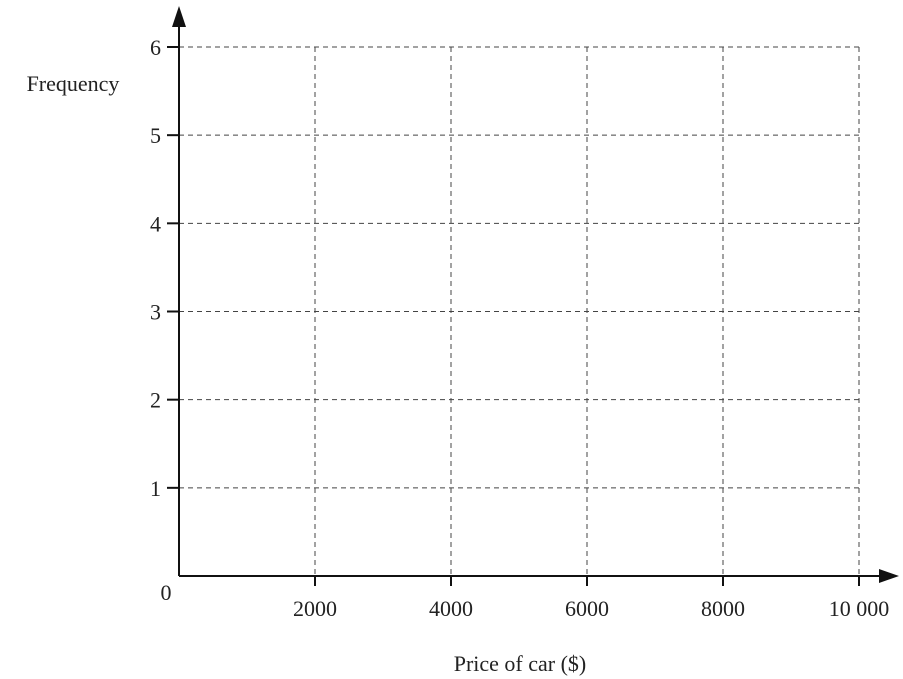  What do you see at coordinates (155, 135) in the screenshot?
I see `y-tick-label-5: 5` at bounding box center [155, 135].